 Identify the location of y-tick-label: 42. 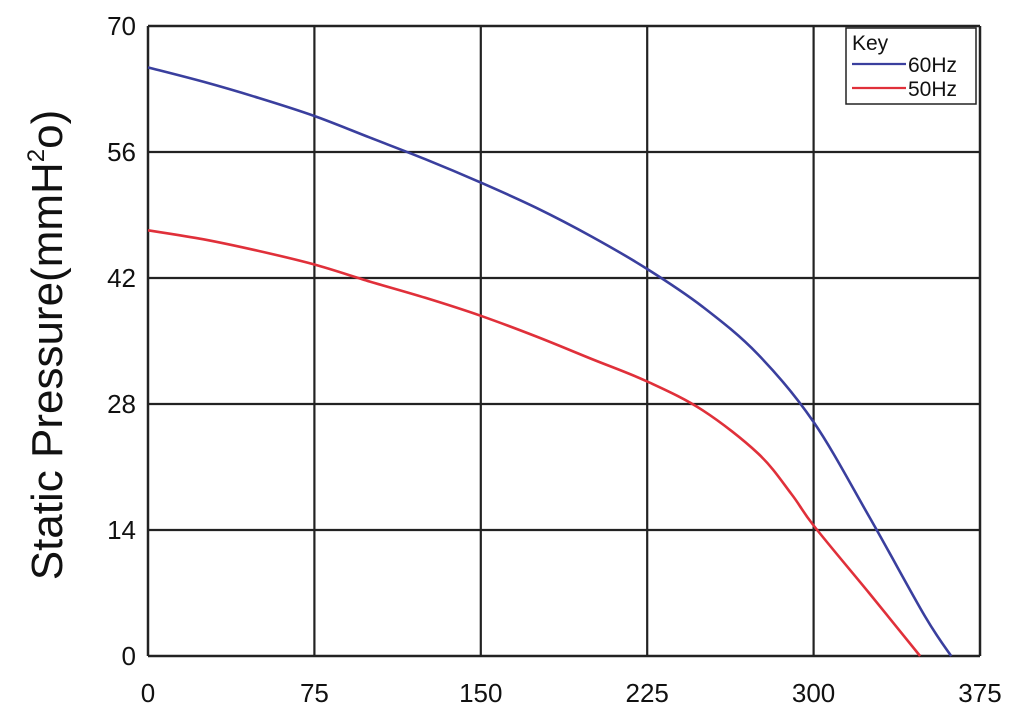
(121, 278).